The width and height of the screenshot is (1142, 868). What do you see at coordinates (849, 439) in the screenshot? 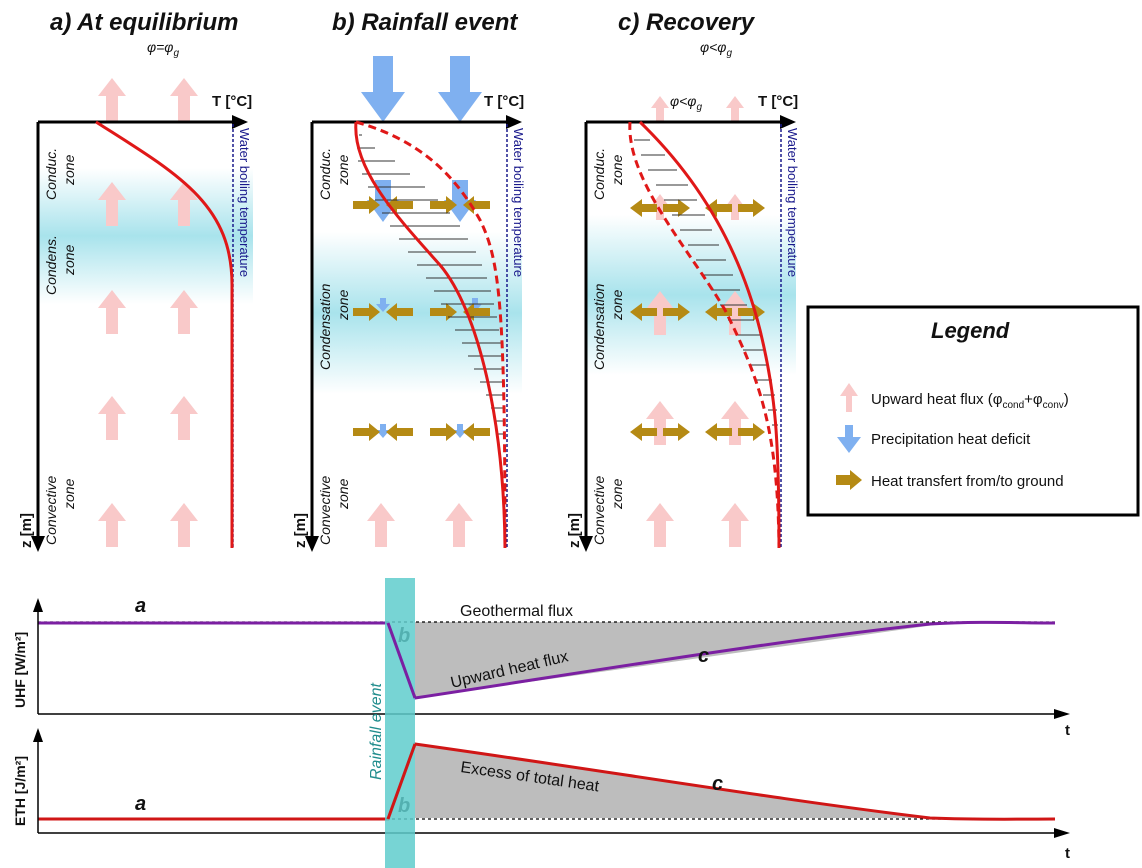
I see `precipitation-deficit-icon` at bounding box center [849, 439].